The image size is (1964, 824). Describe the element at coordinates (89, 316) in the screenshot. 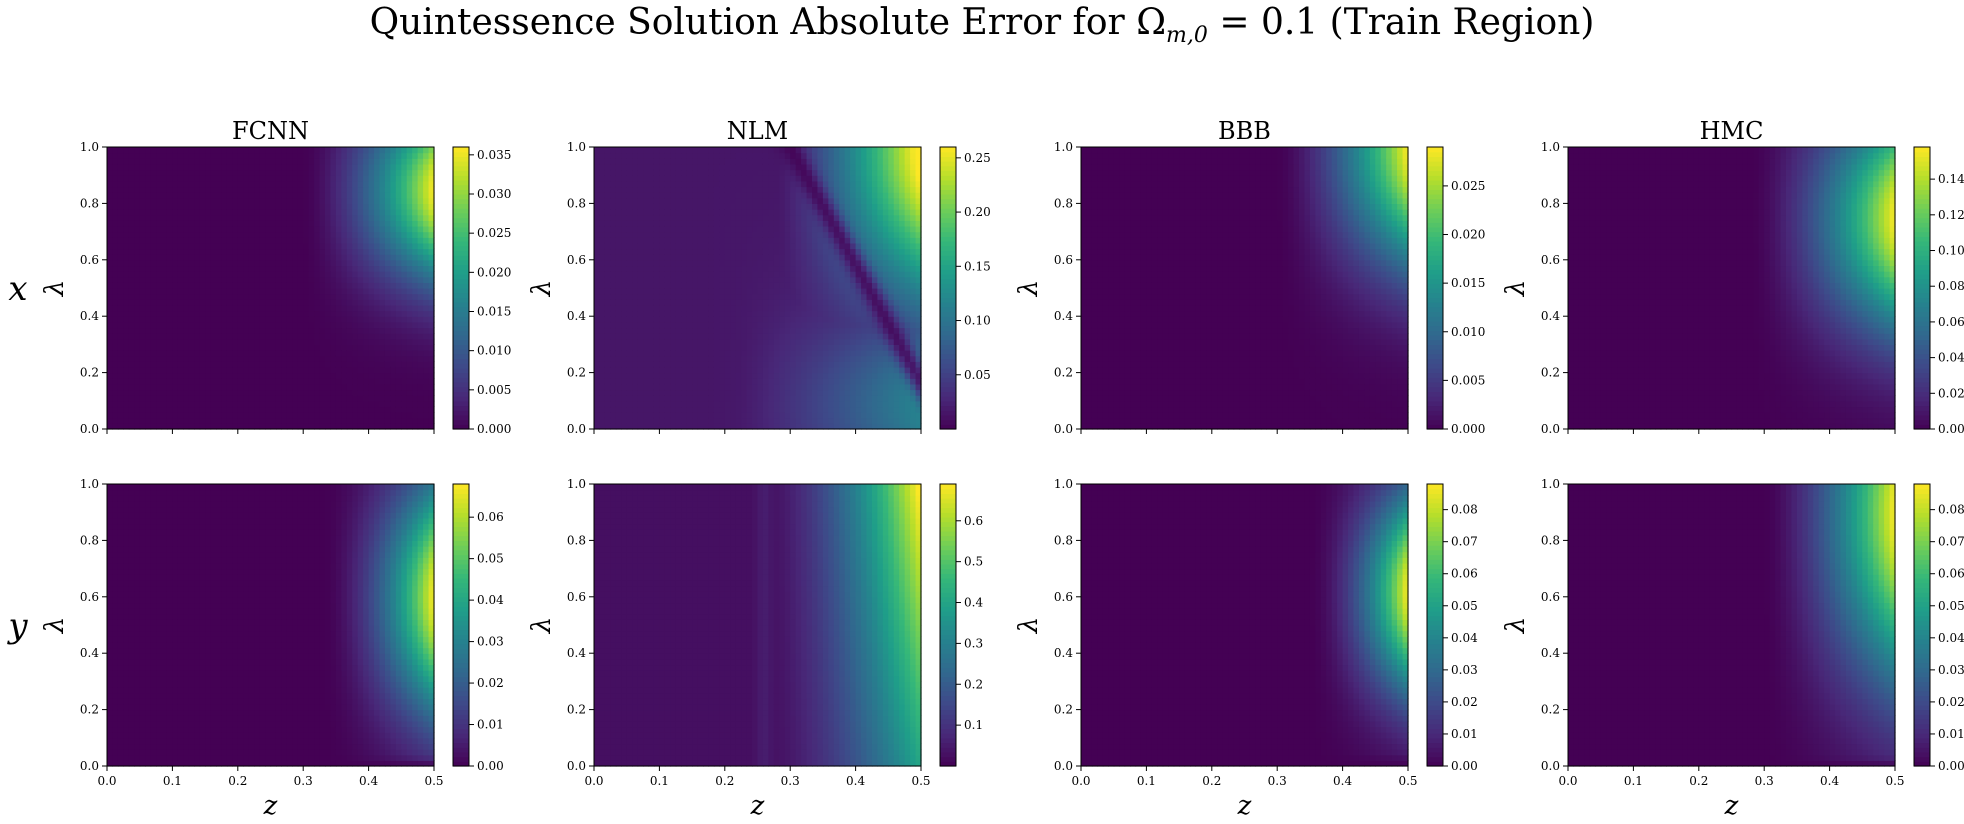

I see `y-tick-label: 0.4` at that location.